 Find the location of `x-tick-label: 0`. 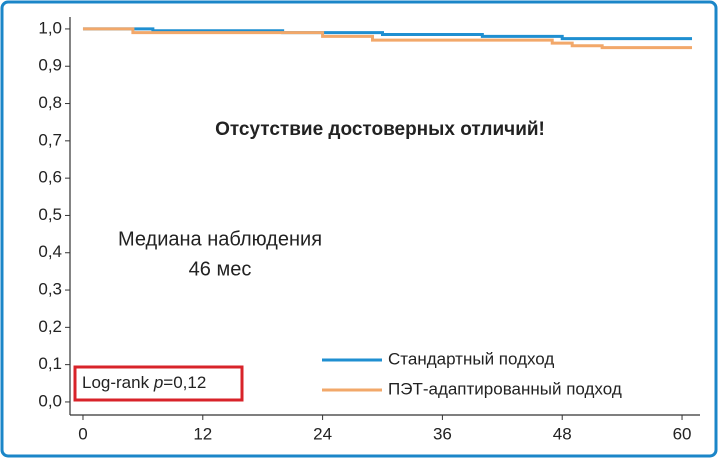

x-tick-label: 0 is located at coordinates (82, 433).